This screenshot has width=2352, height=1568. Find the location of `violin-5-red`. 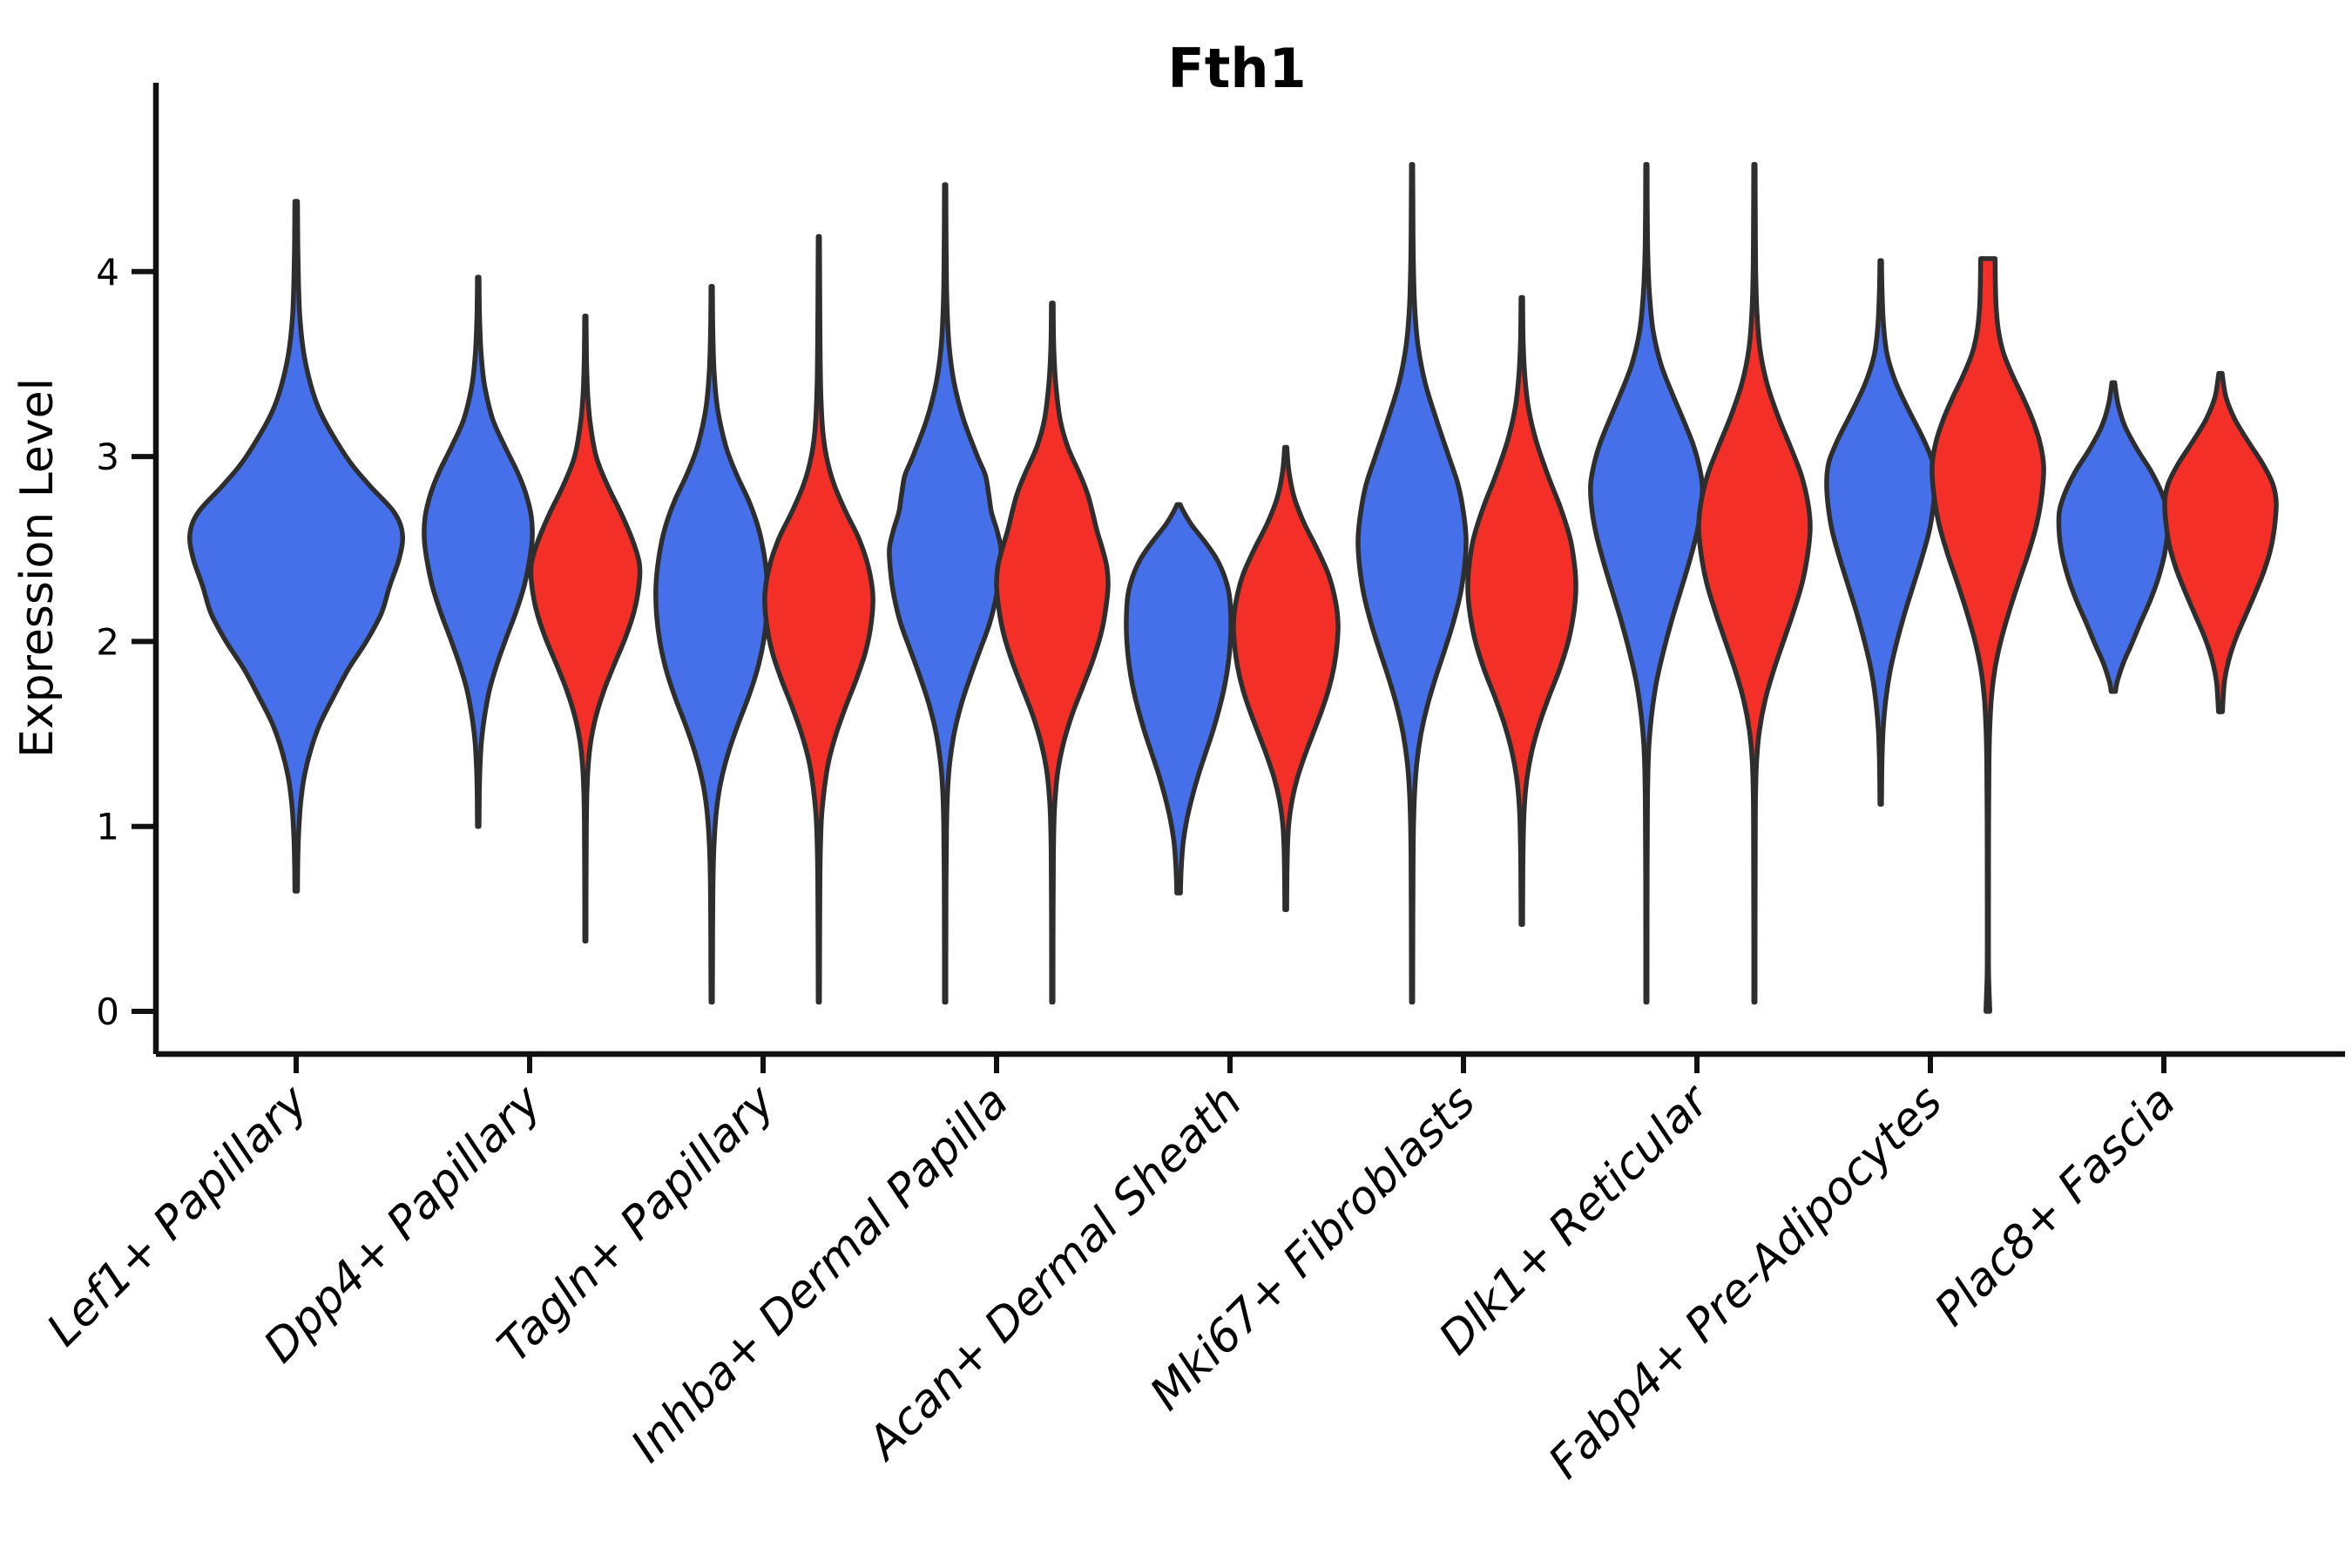

violin-5-red is located at coordinates (1521, 610).